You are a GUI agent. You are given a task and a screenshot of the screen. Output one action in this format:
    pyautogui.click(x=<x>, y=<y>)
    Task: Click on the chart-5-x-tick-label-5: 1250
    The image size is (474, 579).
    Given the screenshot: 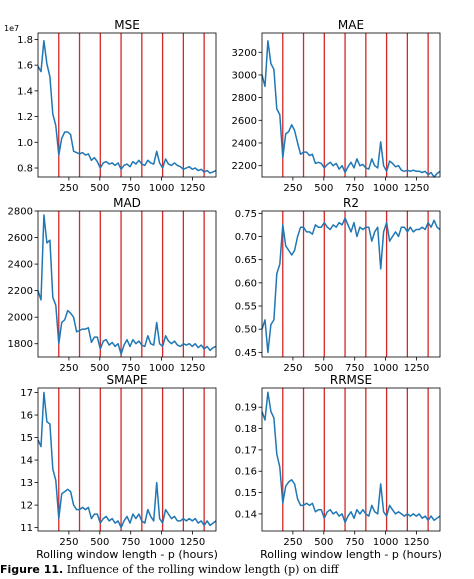 What is the action you would take?
    pyautogui.click(x=192, y=542)
    